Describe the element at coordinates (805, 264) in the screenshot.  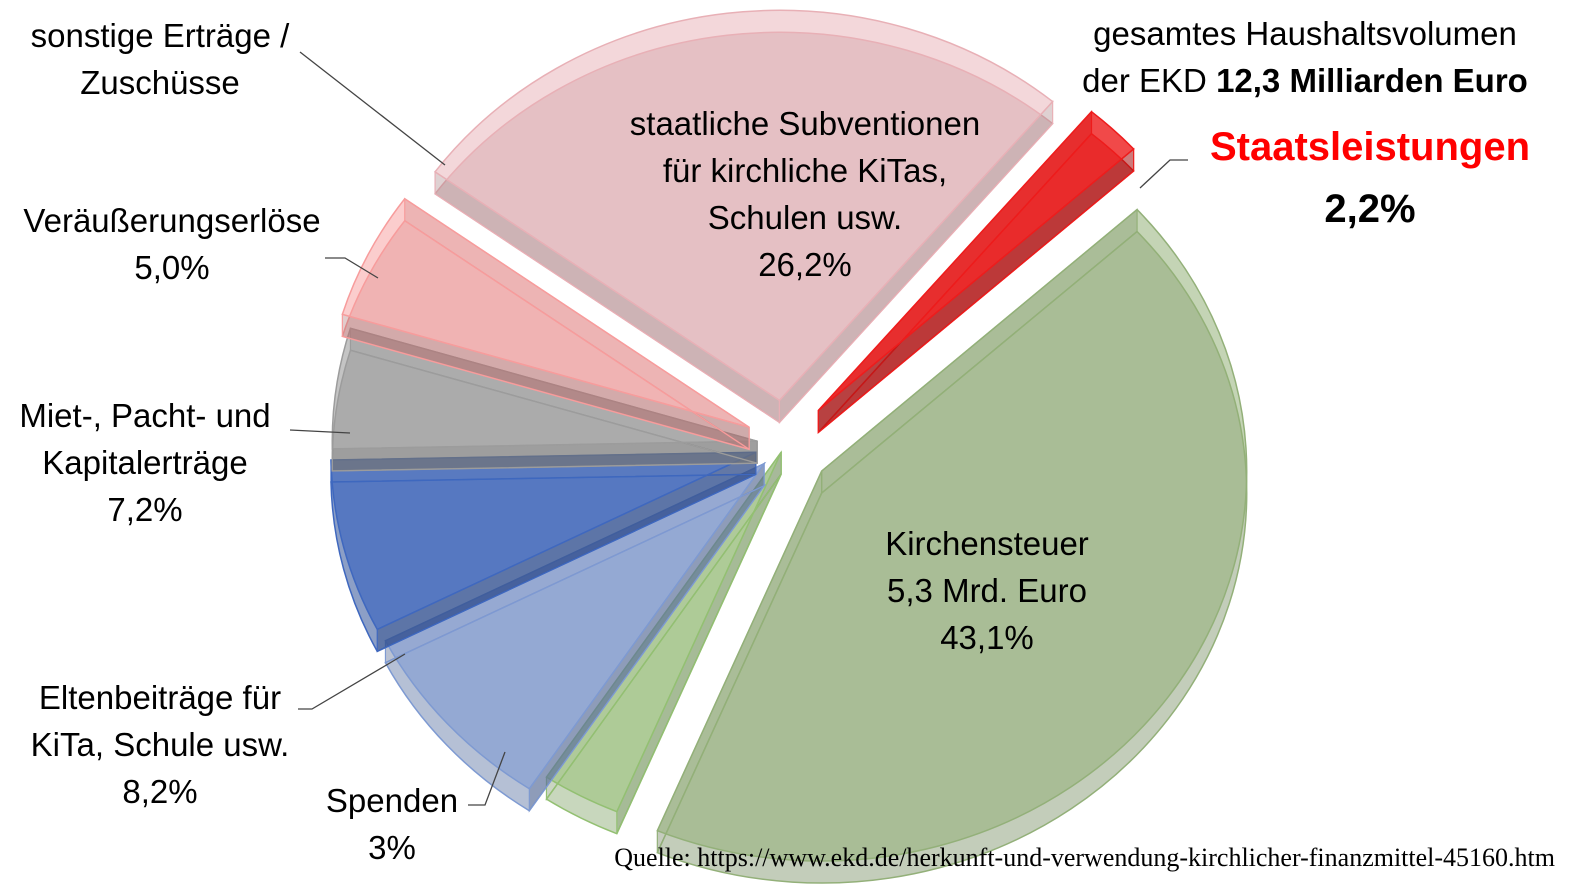
I see `slice-value-subventionen: 26,2%` at that location.